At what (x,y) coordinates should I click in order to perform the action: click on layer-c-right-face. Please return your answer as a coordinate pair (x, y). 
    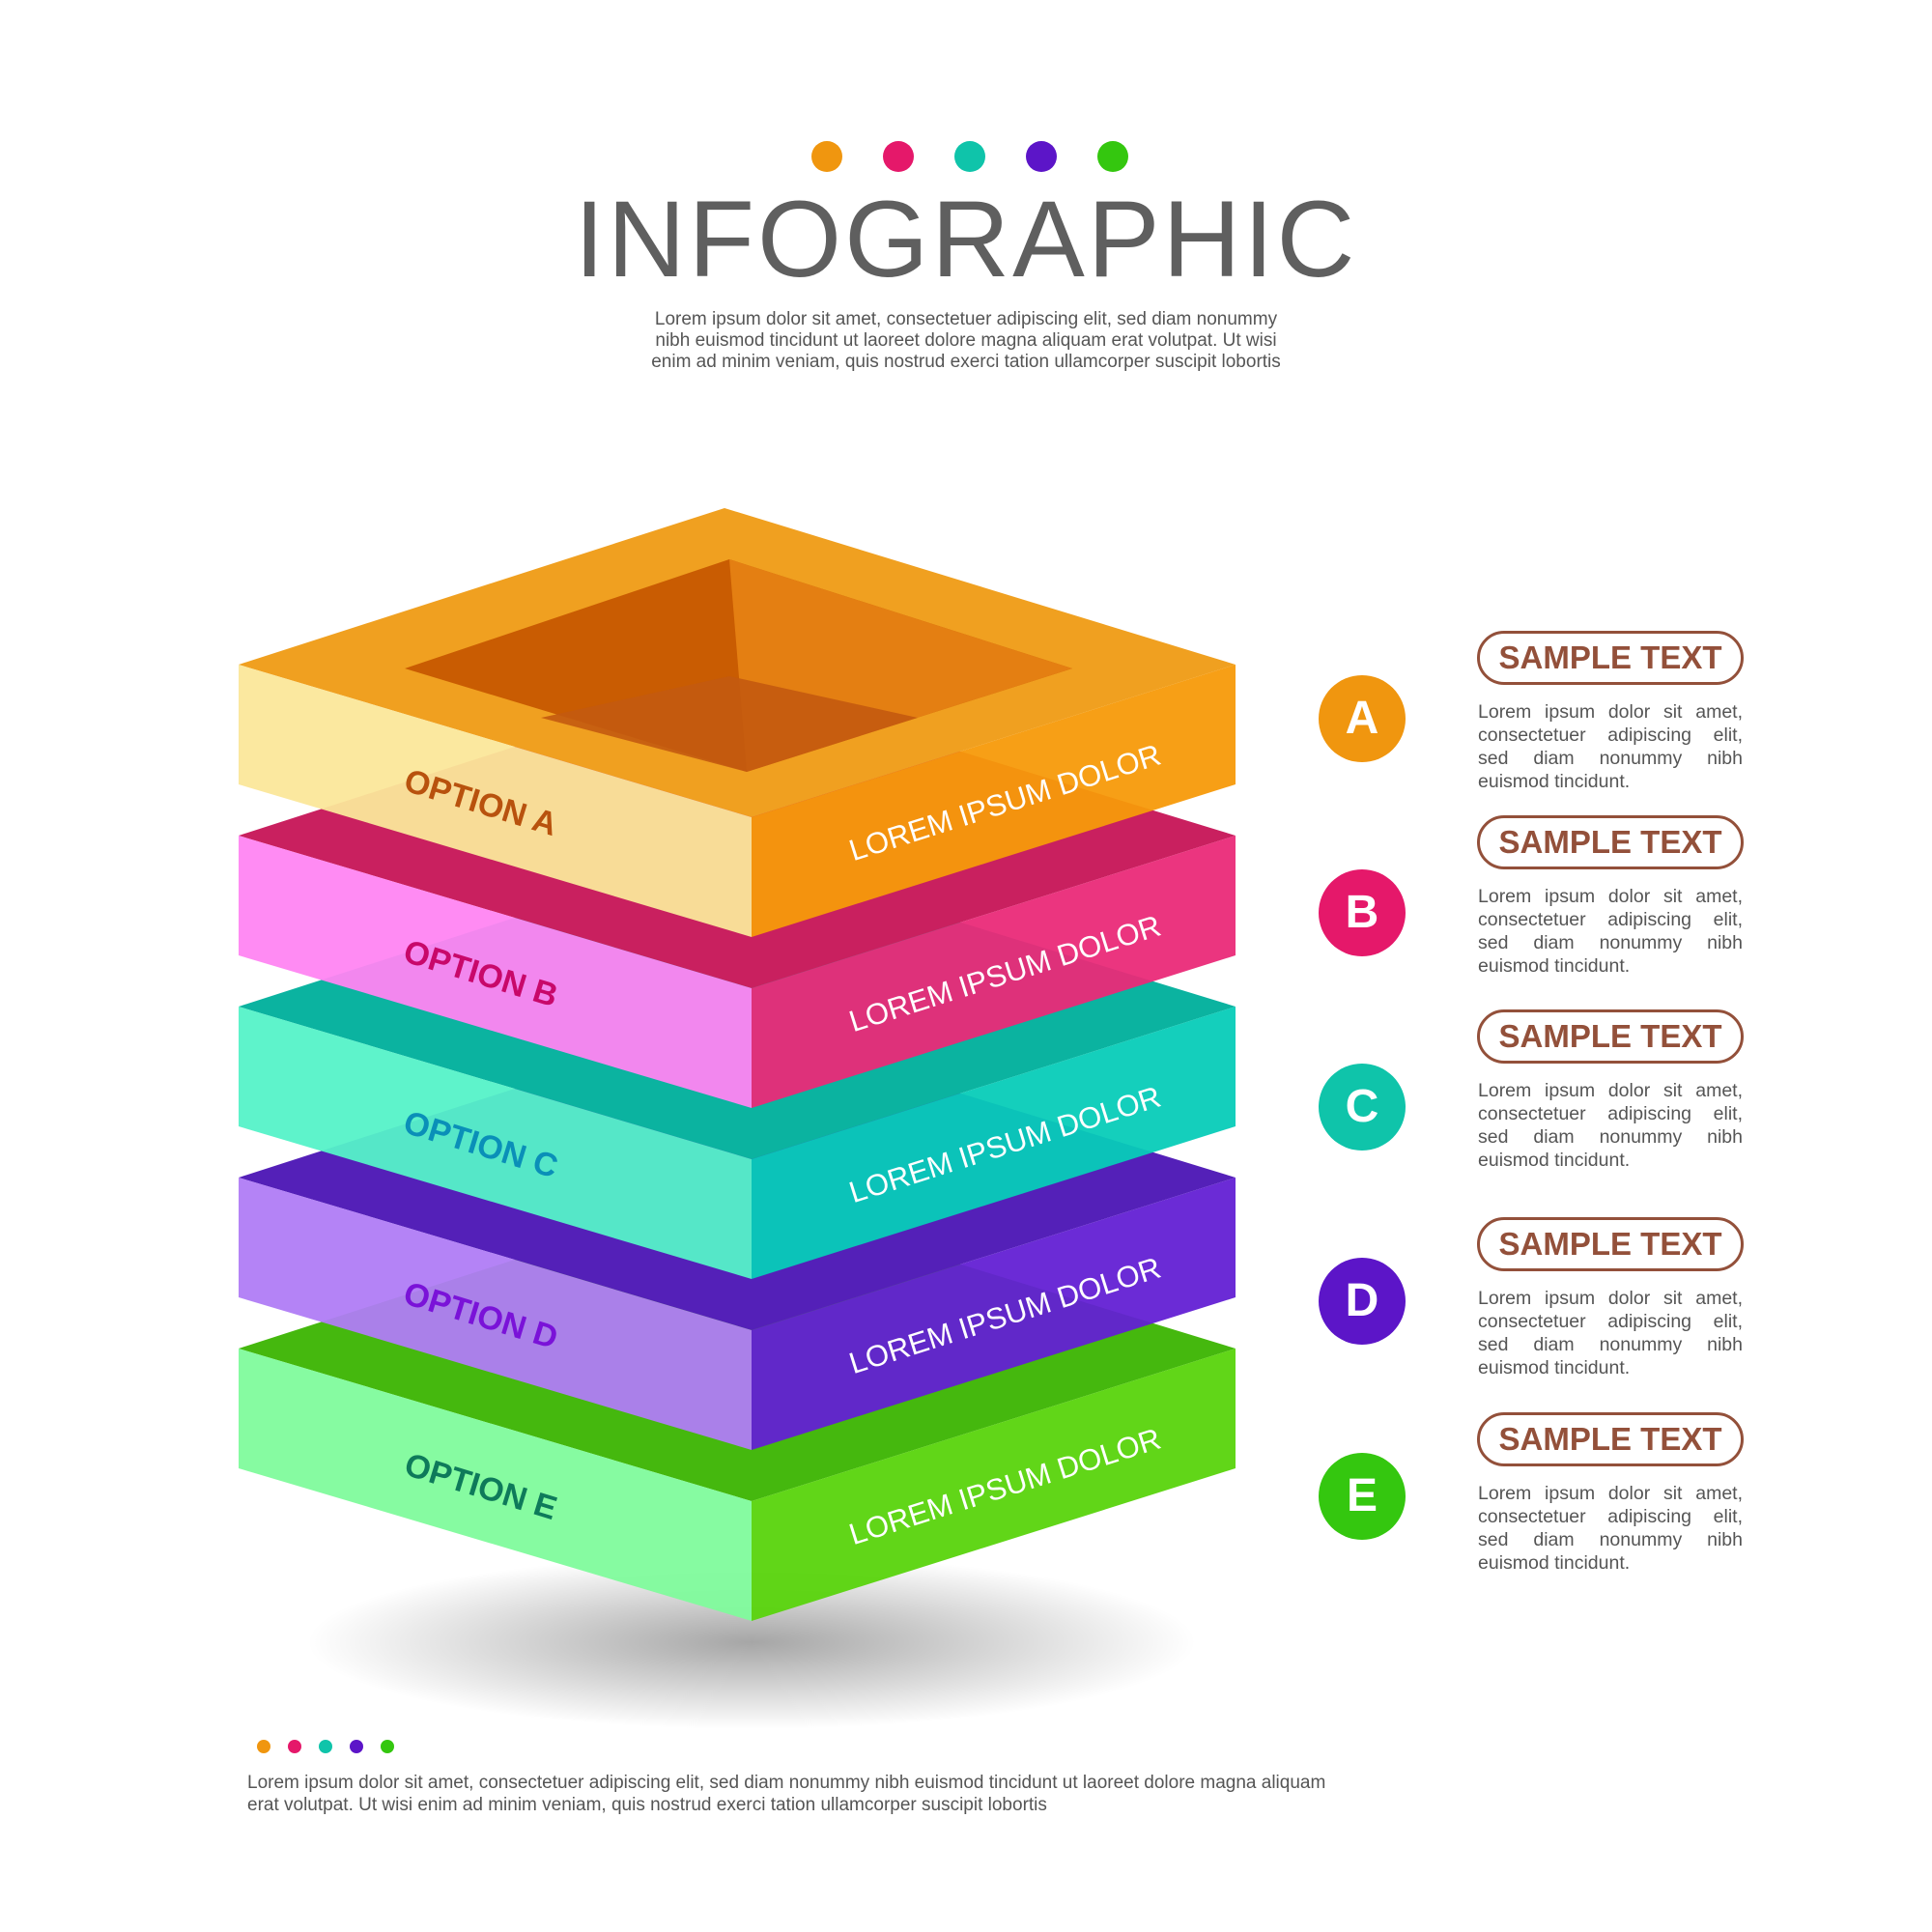
    Looking at the image, I should click on (994, 1143).